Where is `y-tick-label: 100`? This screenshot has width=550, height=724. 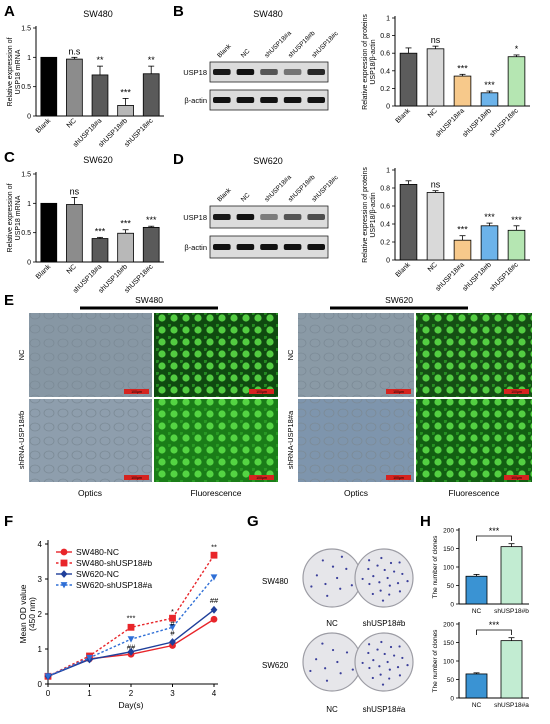
y-tick-label: 100 is located at coordinates (448, 662).